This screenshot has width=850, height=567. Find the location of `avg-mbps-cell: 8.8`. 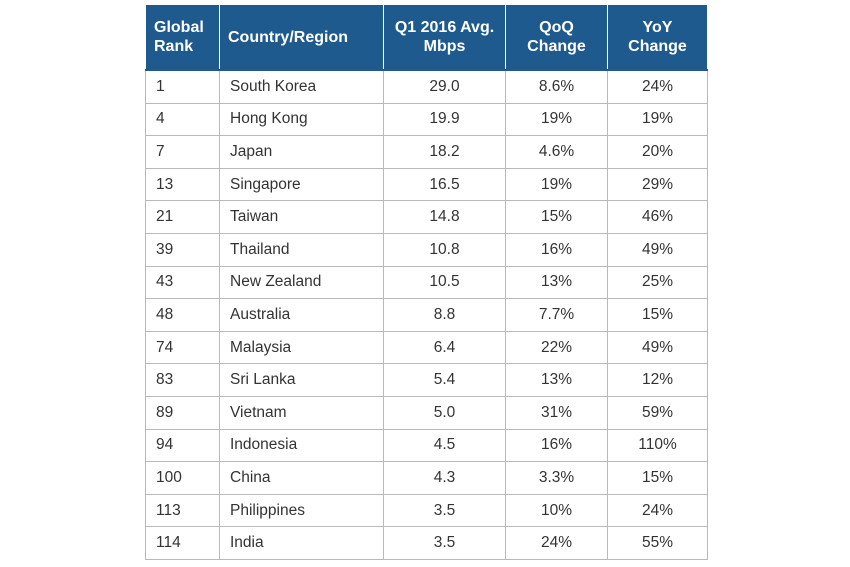

avg-mbps-cell: 8.8 is located at coordinates (444, 315).